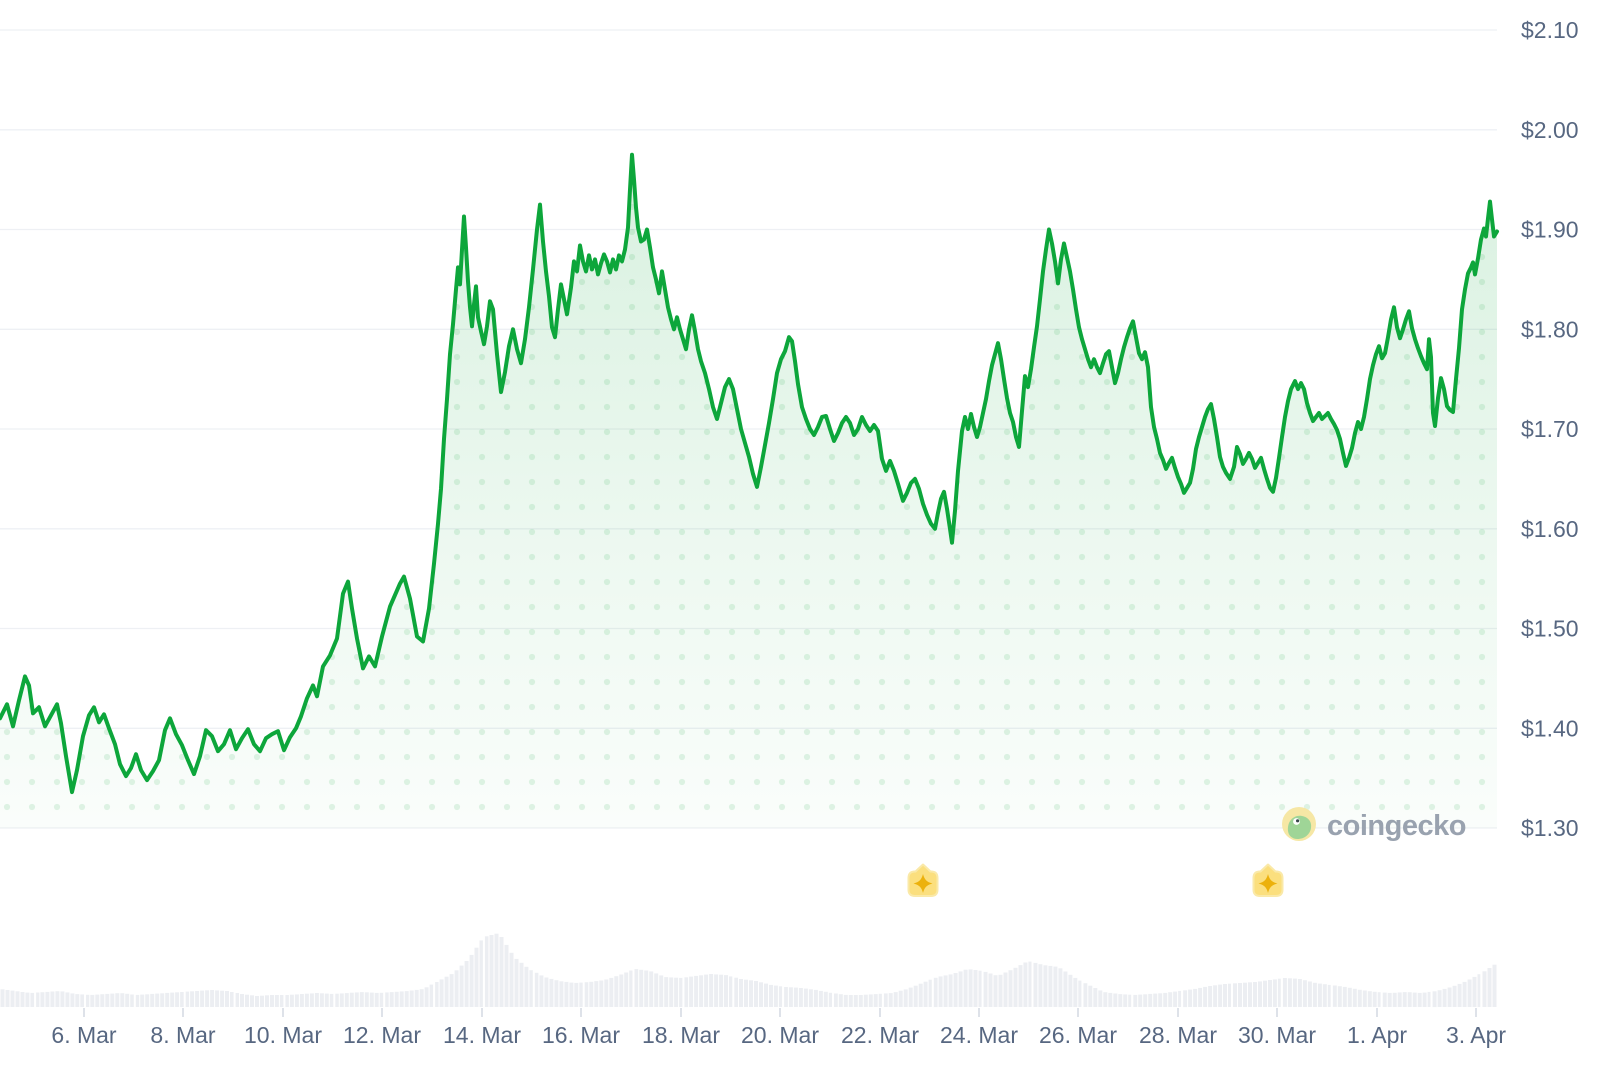  Describe the element at coordinates (1377, 1035) in the screenshot. I see `x-axis-label: 1. Apr` at that location.